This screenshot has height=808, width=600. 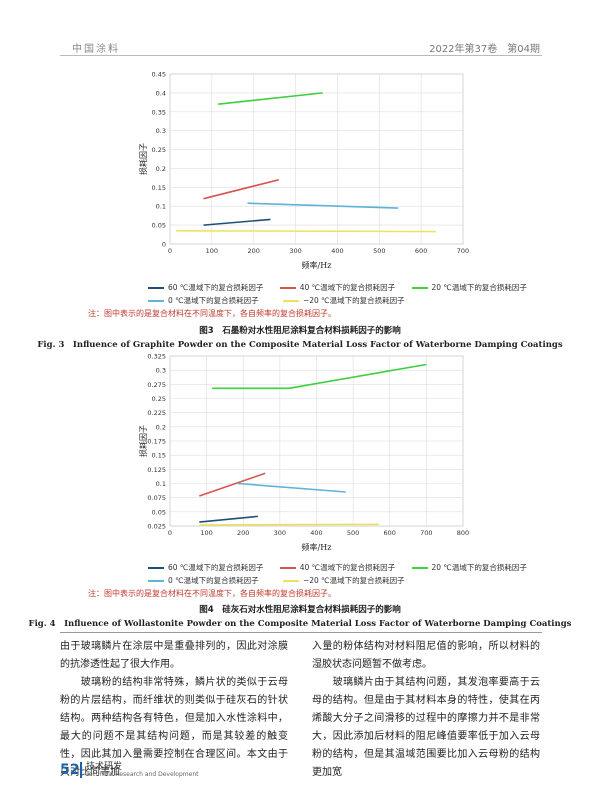 I want to click on figure-4-note: 注：图中表示的是复合材料在不同温度下，各自频率的复合损耗因子。, so click(x=212, y=593).